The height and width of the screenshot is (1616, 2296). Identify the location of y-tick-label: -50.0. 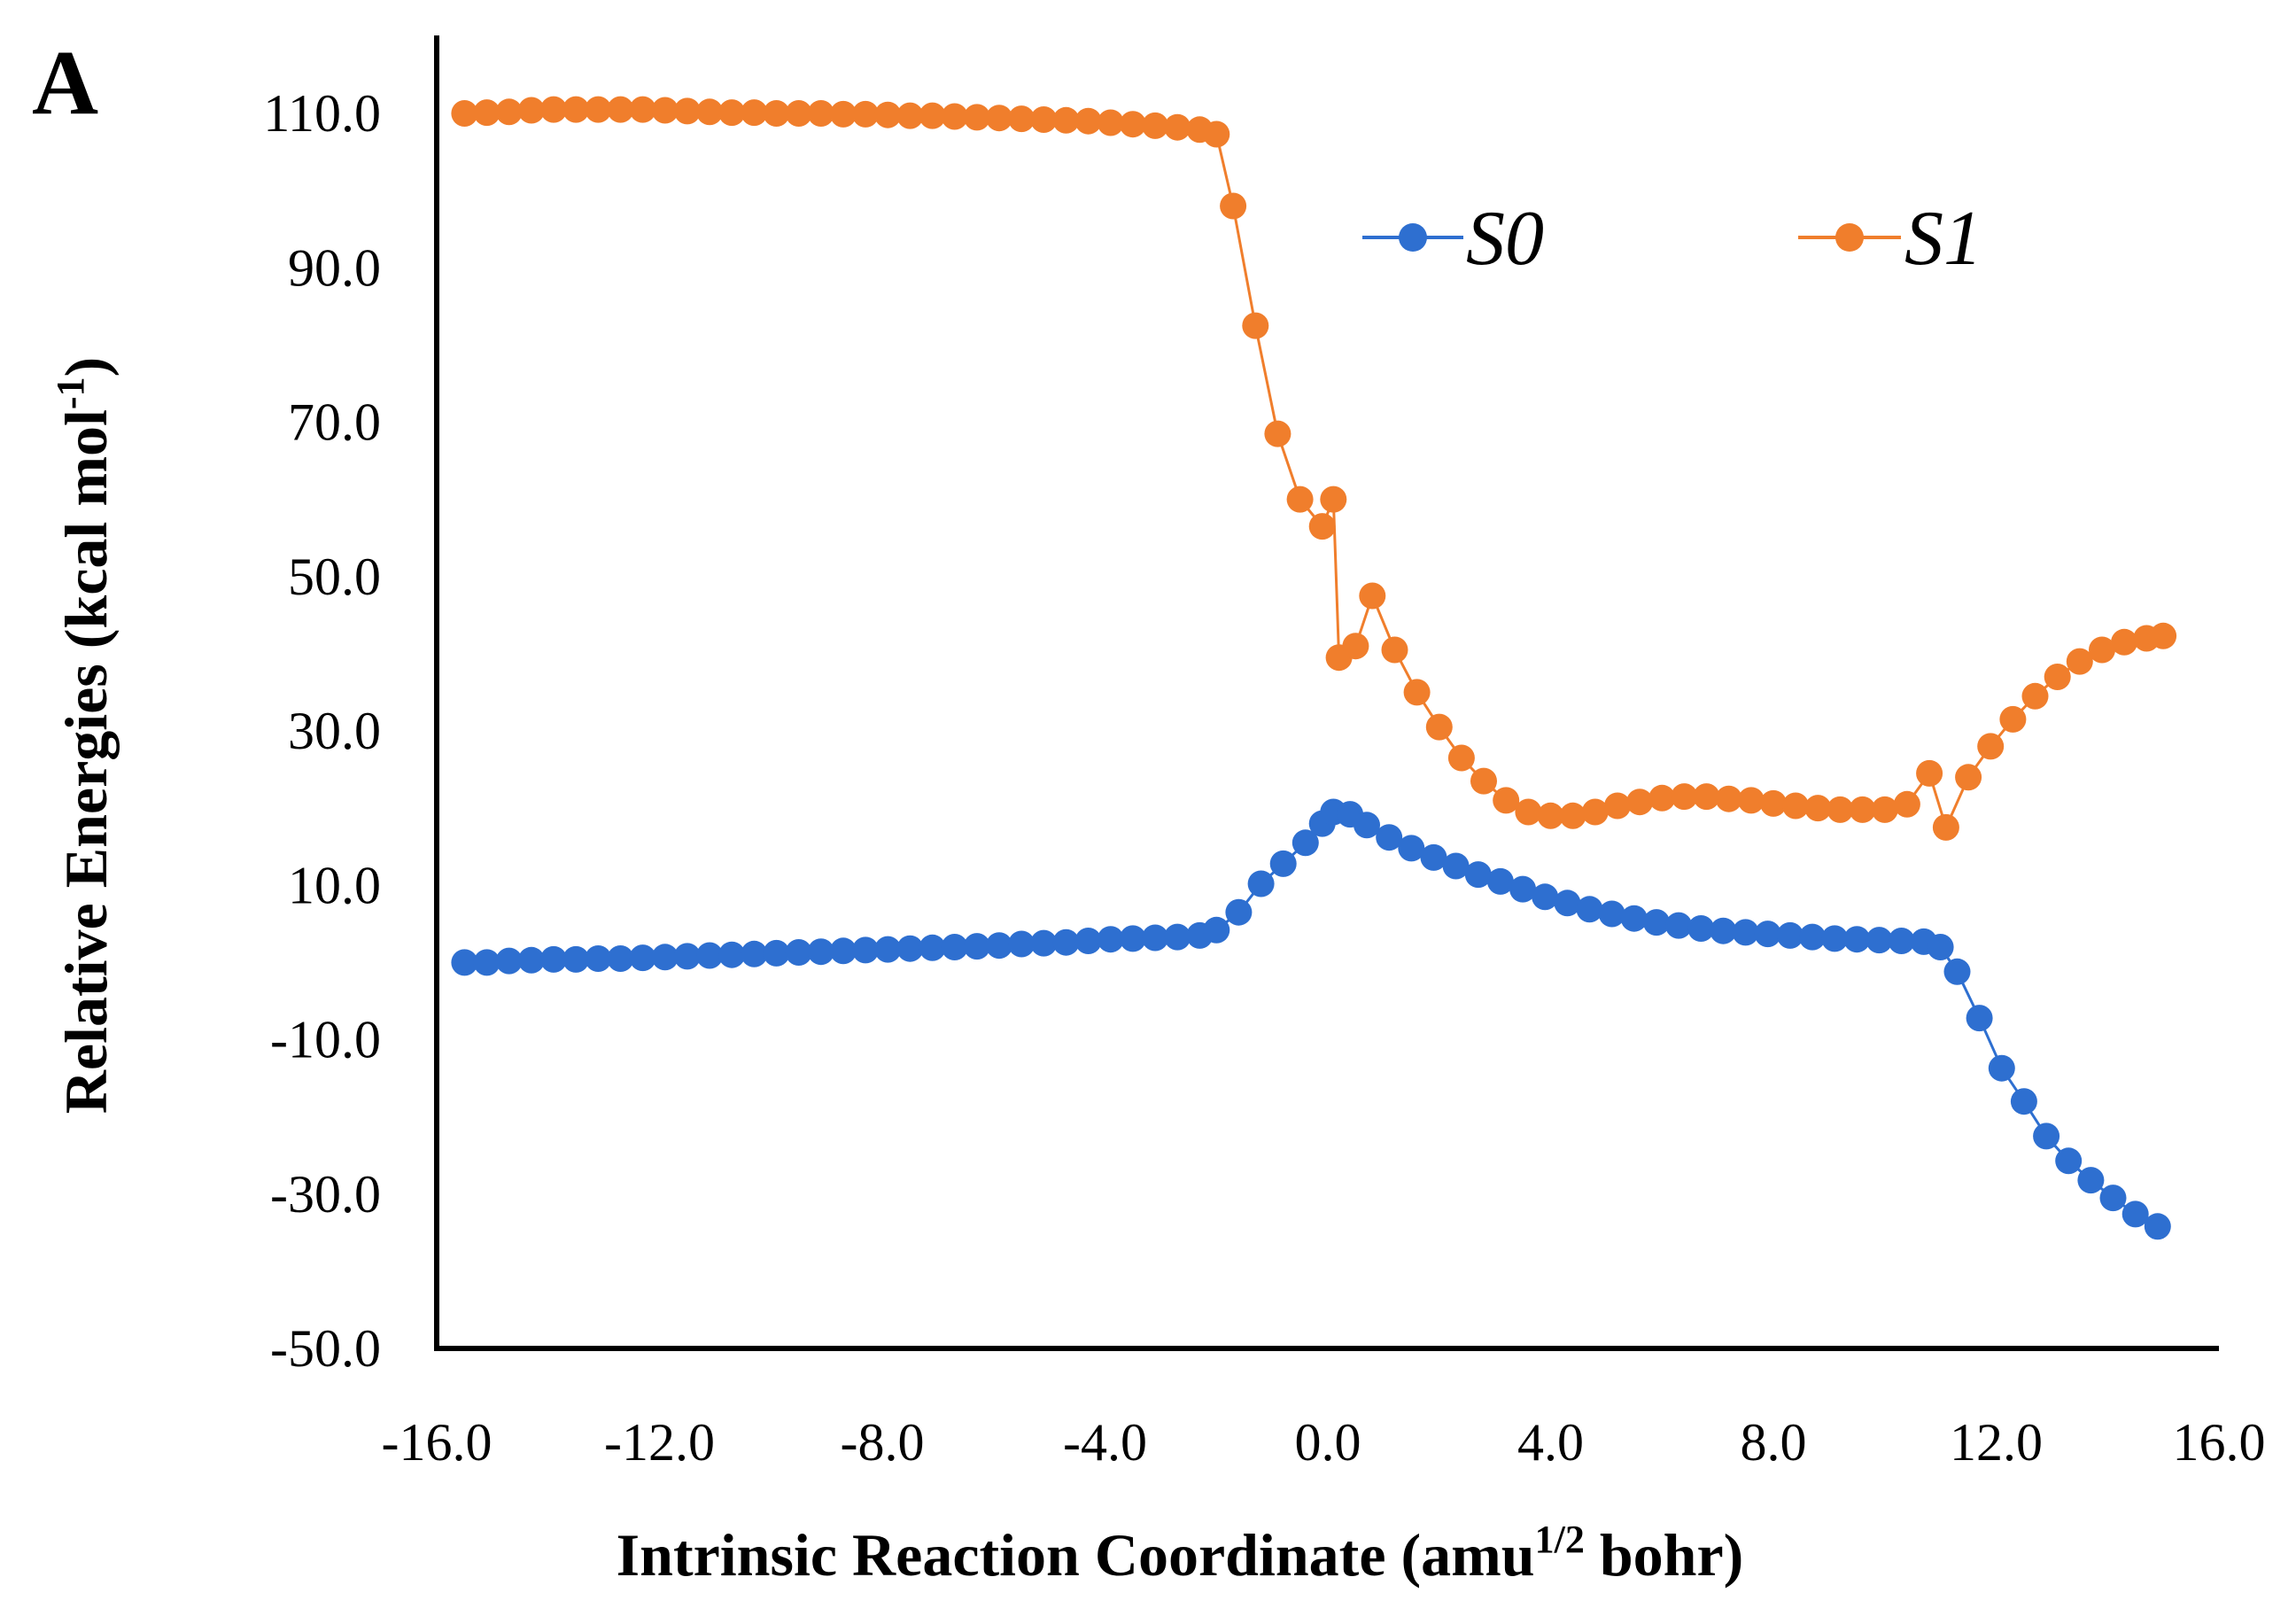
(326, 1348).